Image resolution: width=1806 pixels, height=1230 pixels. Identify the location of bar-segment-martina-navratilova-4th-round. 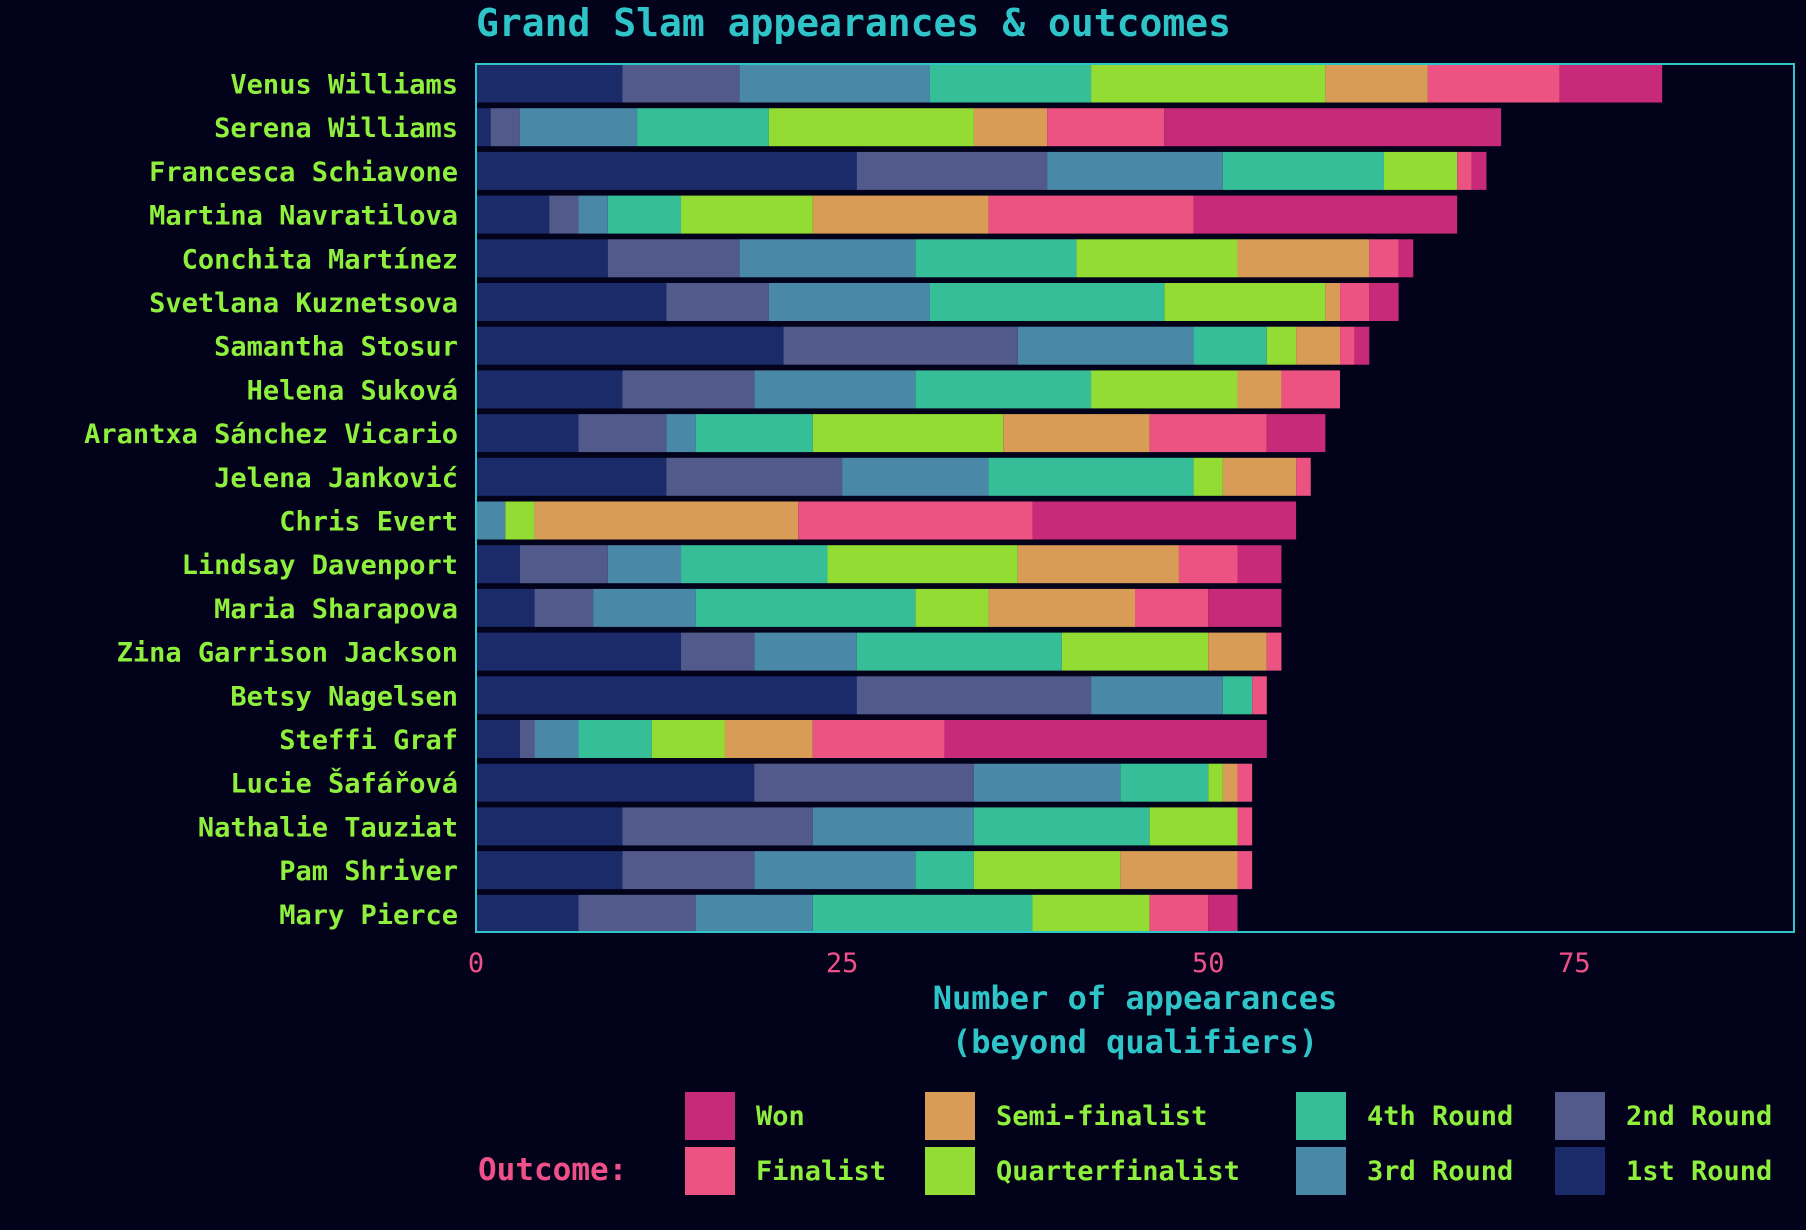
(644, 214).